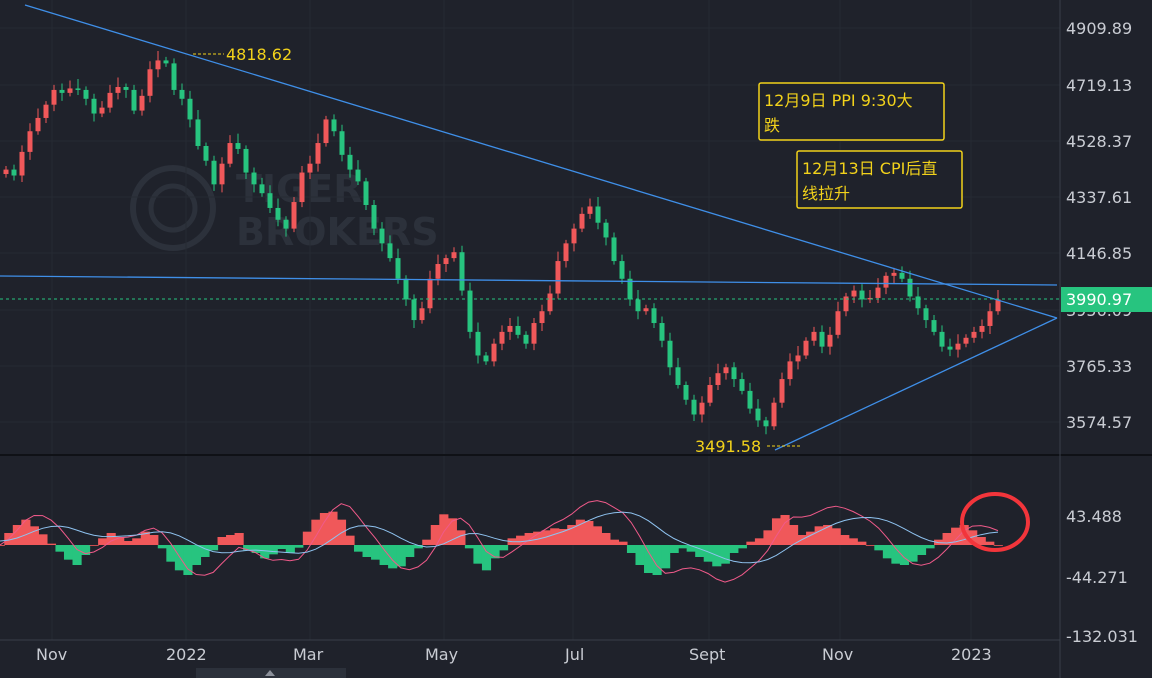 This screenshot has width=1152, height=678. I want to click on time-tick: 2023, so click(971, 654).